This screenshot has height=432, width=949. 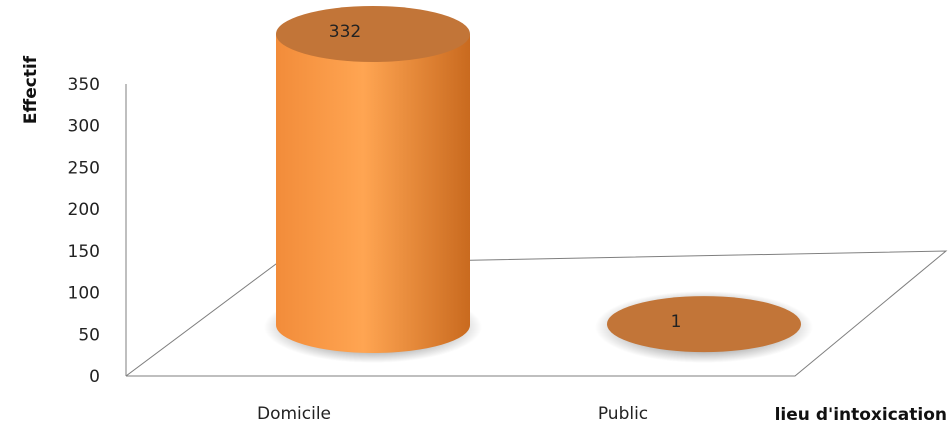 What do you see at coordinates (31, 89) in the screenshot?
I see `y-axis-title: Effectif` at bounding box center [31, 89].